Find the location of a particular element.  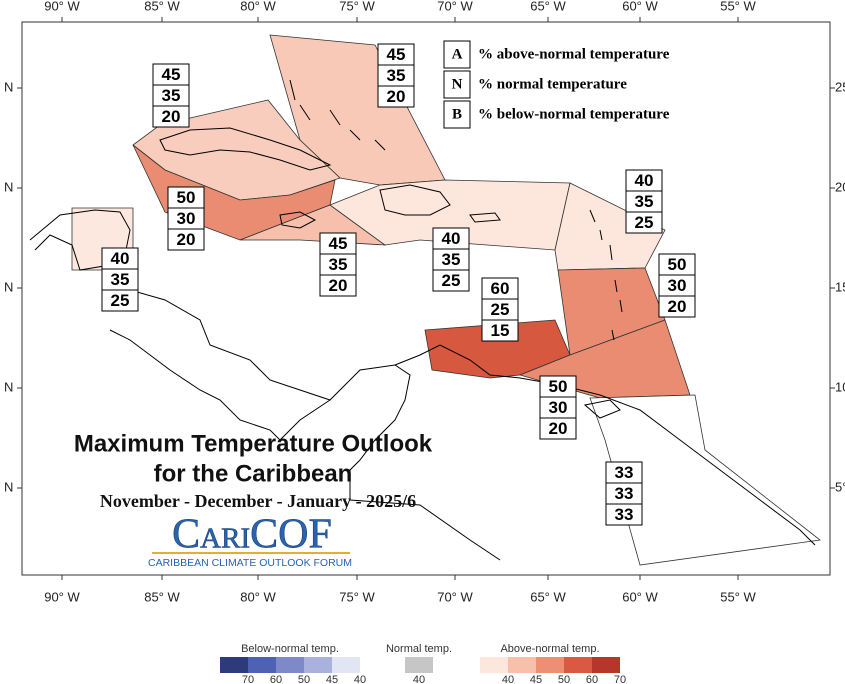

key-text: % normal temperature is located at coordinates (552, 84).